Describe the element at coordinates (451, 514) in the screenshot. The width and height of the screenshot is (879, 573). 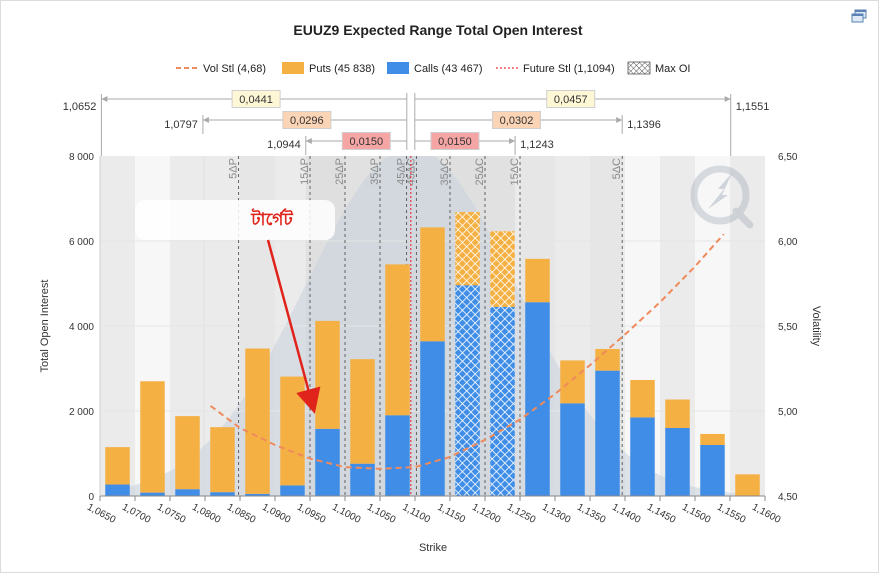
I see `x-tick-label: 1,1150` at that location.